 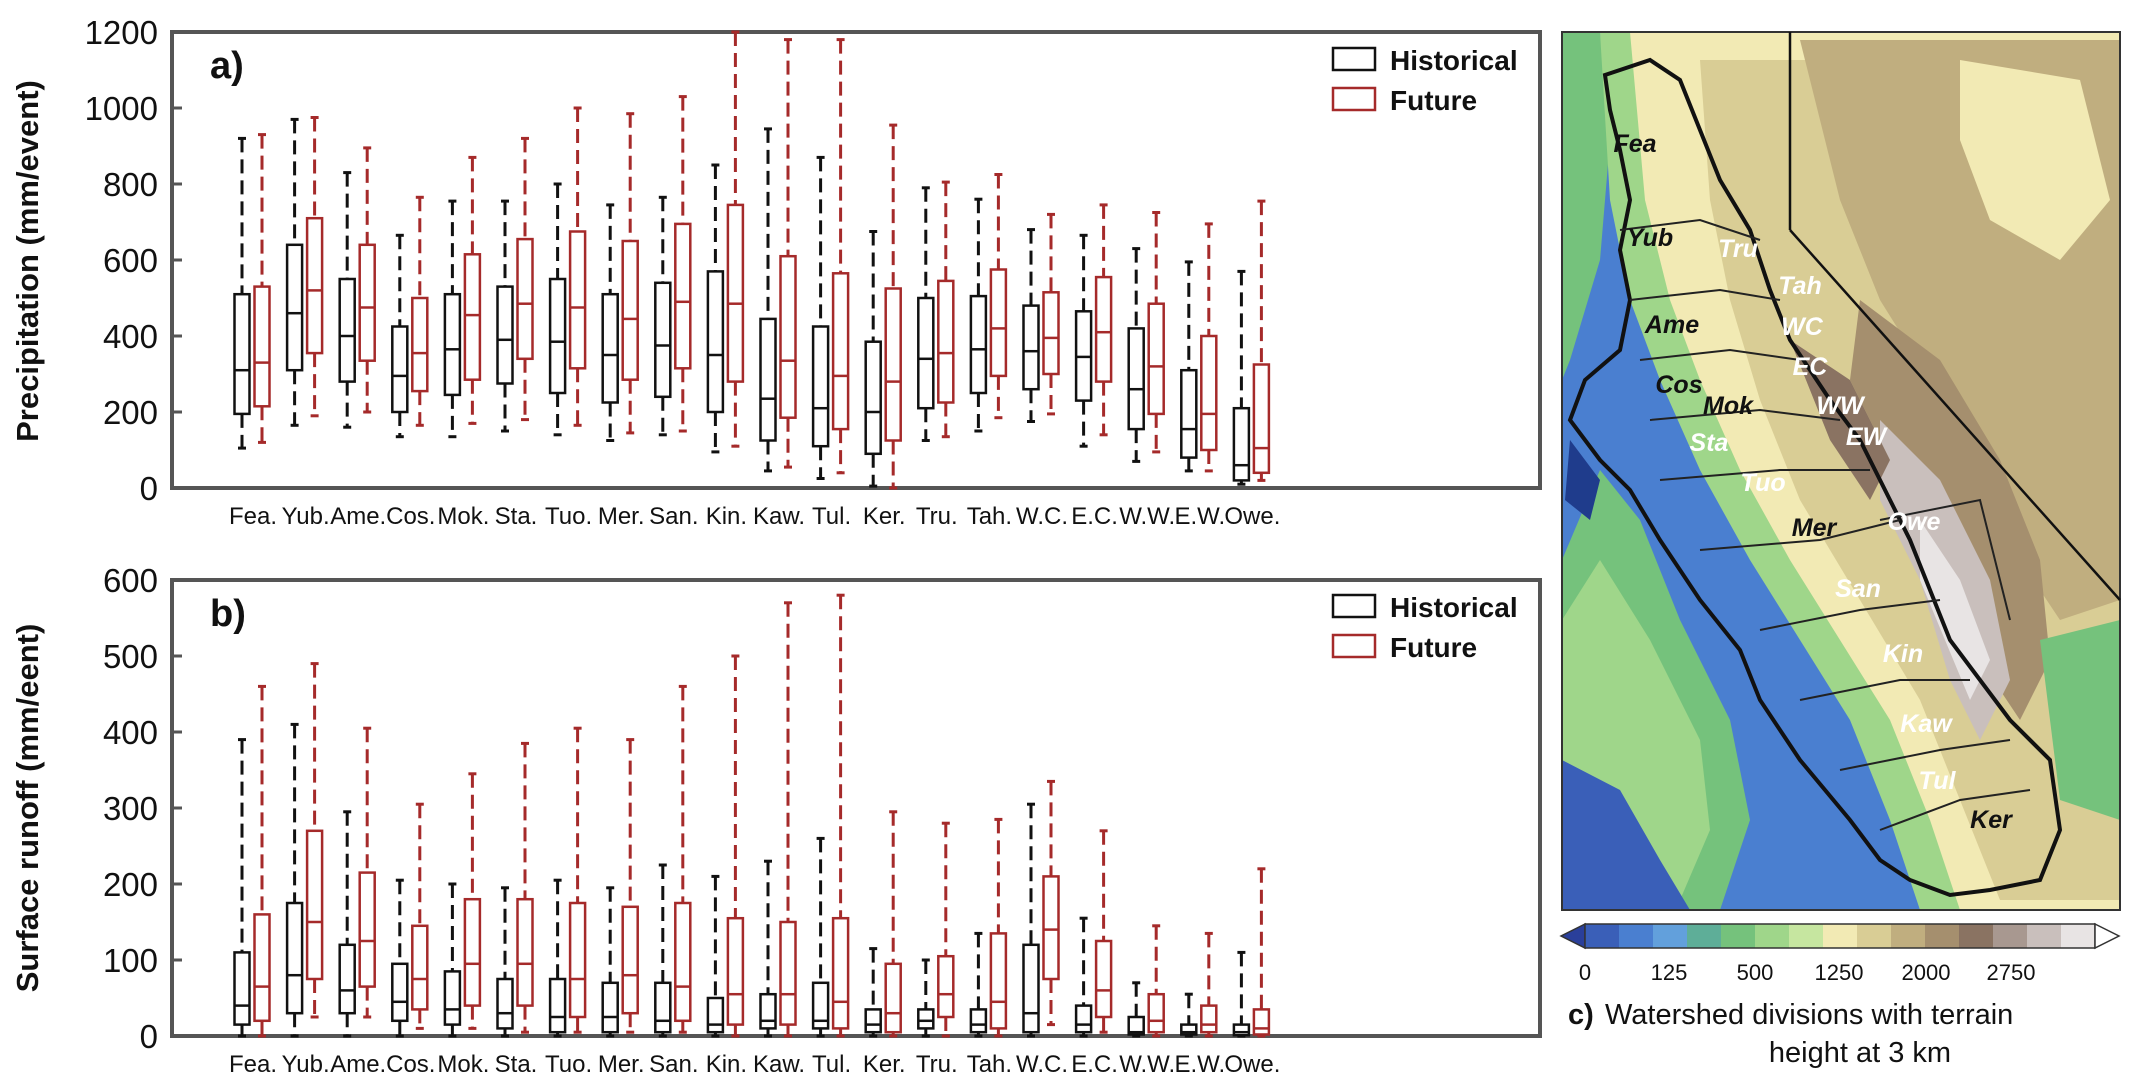 I want to click on y-tick-label: 400, so click(x=130, y=732).